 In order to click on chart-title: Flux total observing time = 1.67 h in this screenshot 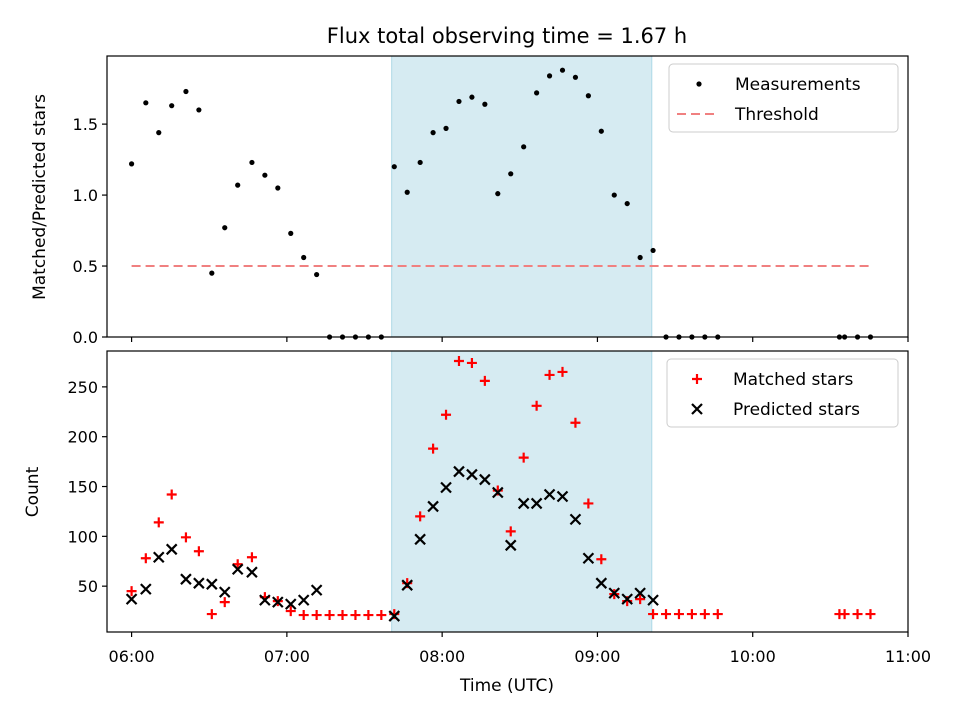, I will do `click(507, 36)`.